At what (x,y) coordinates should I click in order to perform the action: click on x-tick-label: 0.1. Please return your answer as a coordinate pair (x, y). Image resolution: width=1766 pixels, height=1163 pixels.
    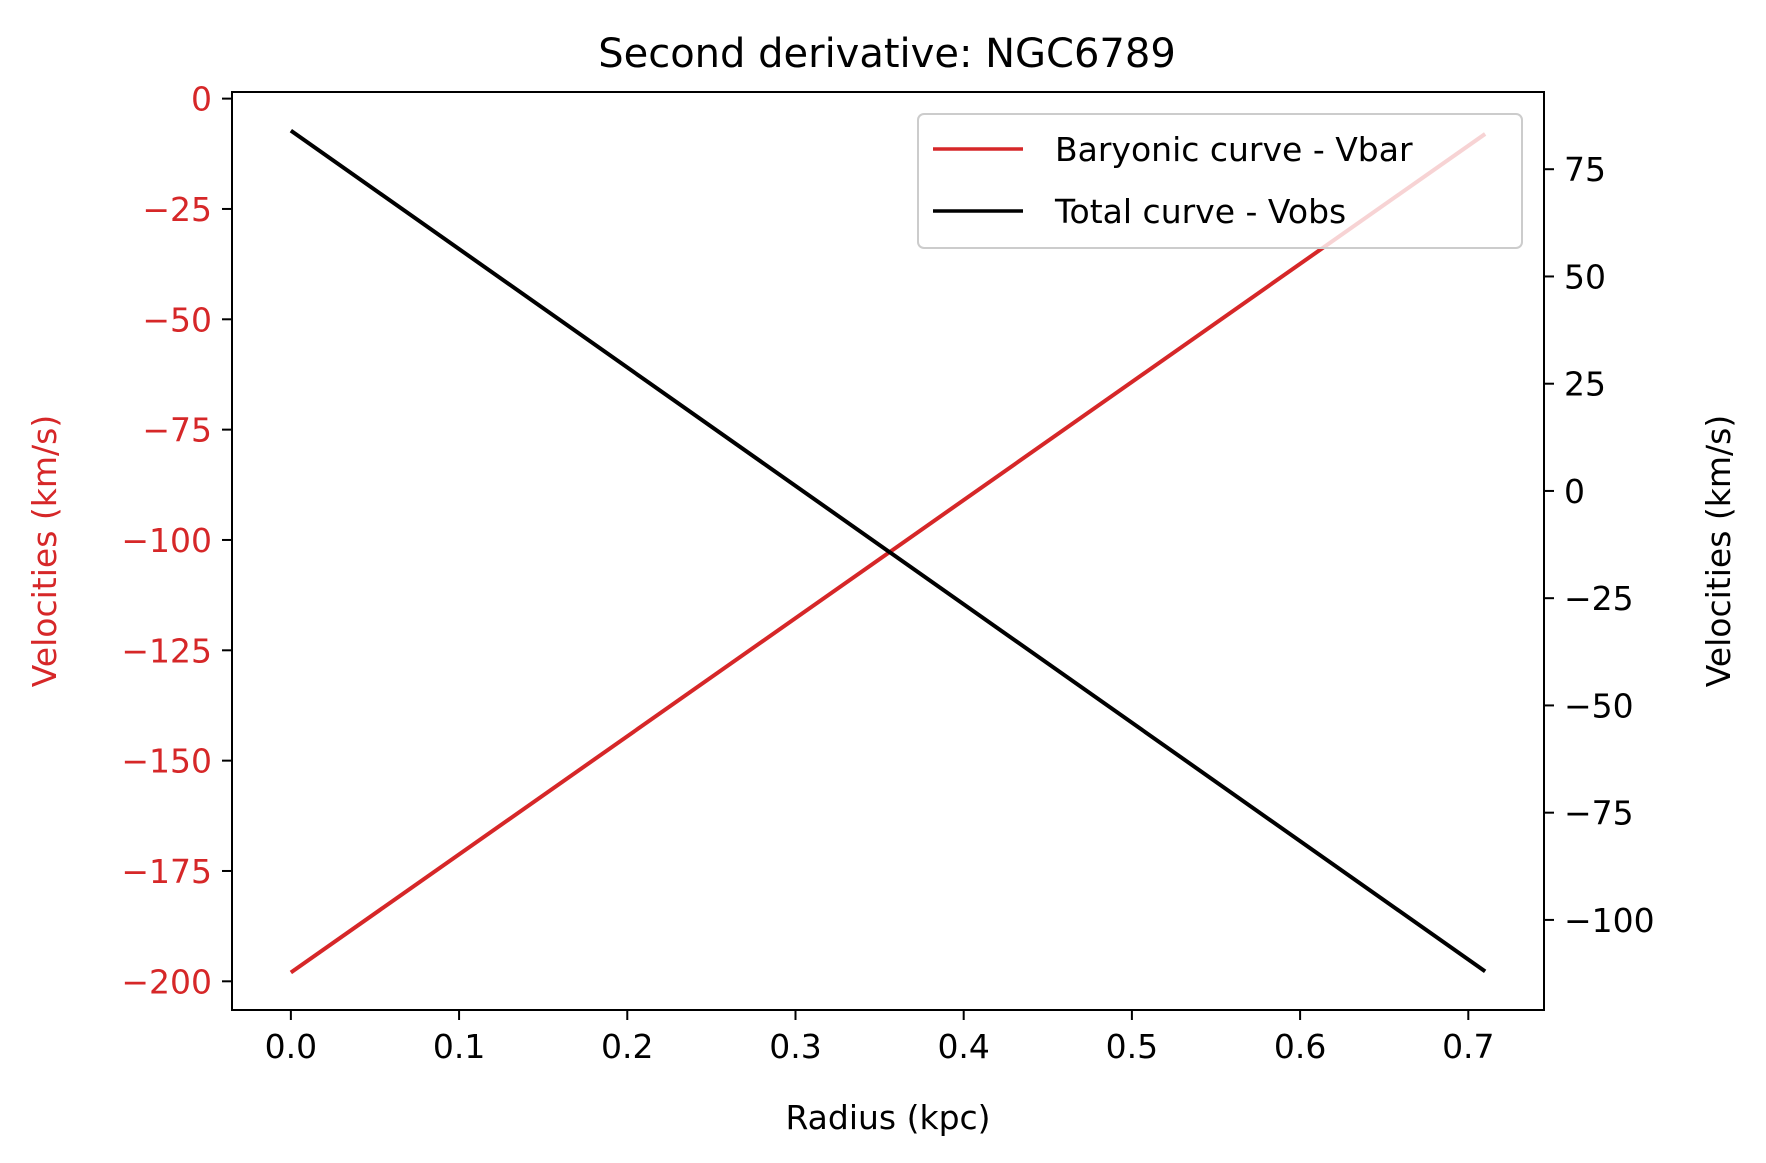
    Looking at the image, I should click on (459, 1046).